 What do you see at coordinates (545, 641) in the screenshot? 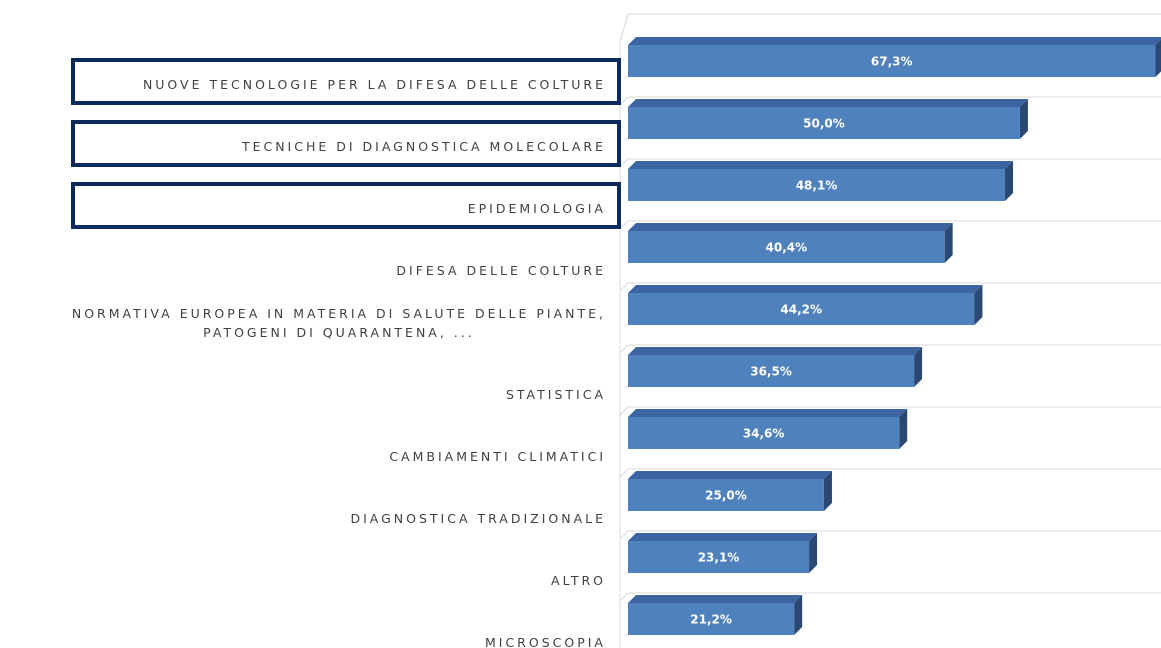
I see `category-label: MICROSCOPIA` at bounding box center [545, 641].